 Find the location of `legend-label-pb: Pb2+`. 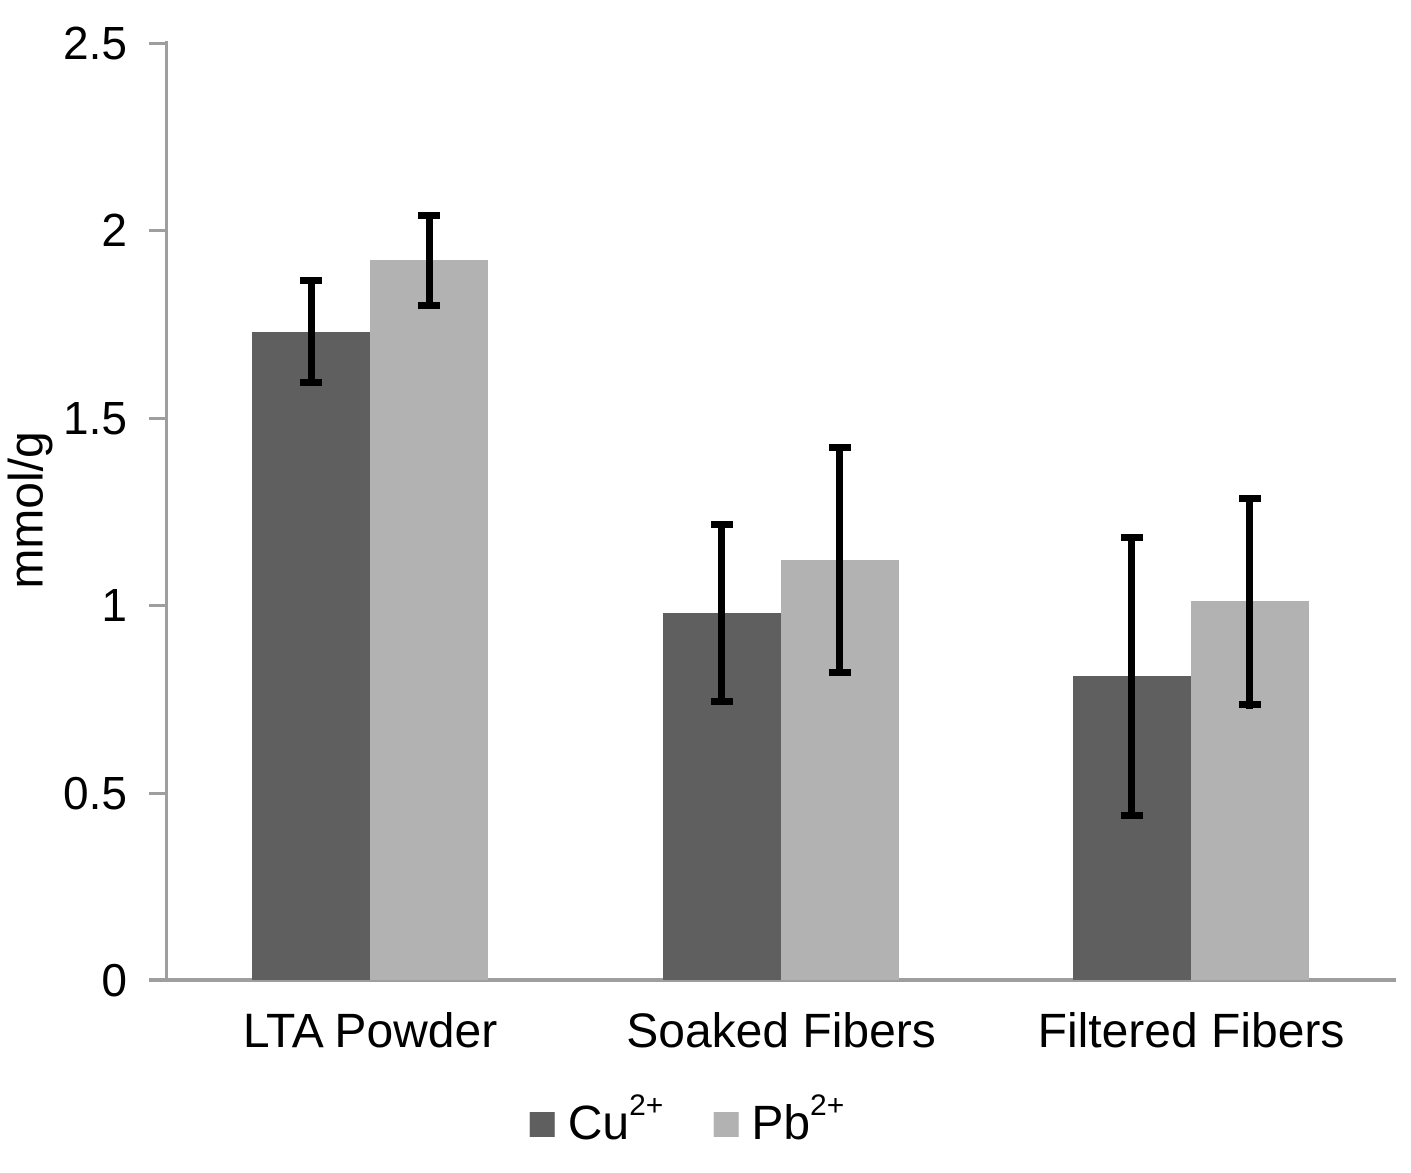

legend-label-pb: Pb2+ is located at coordinates (798, 1119).